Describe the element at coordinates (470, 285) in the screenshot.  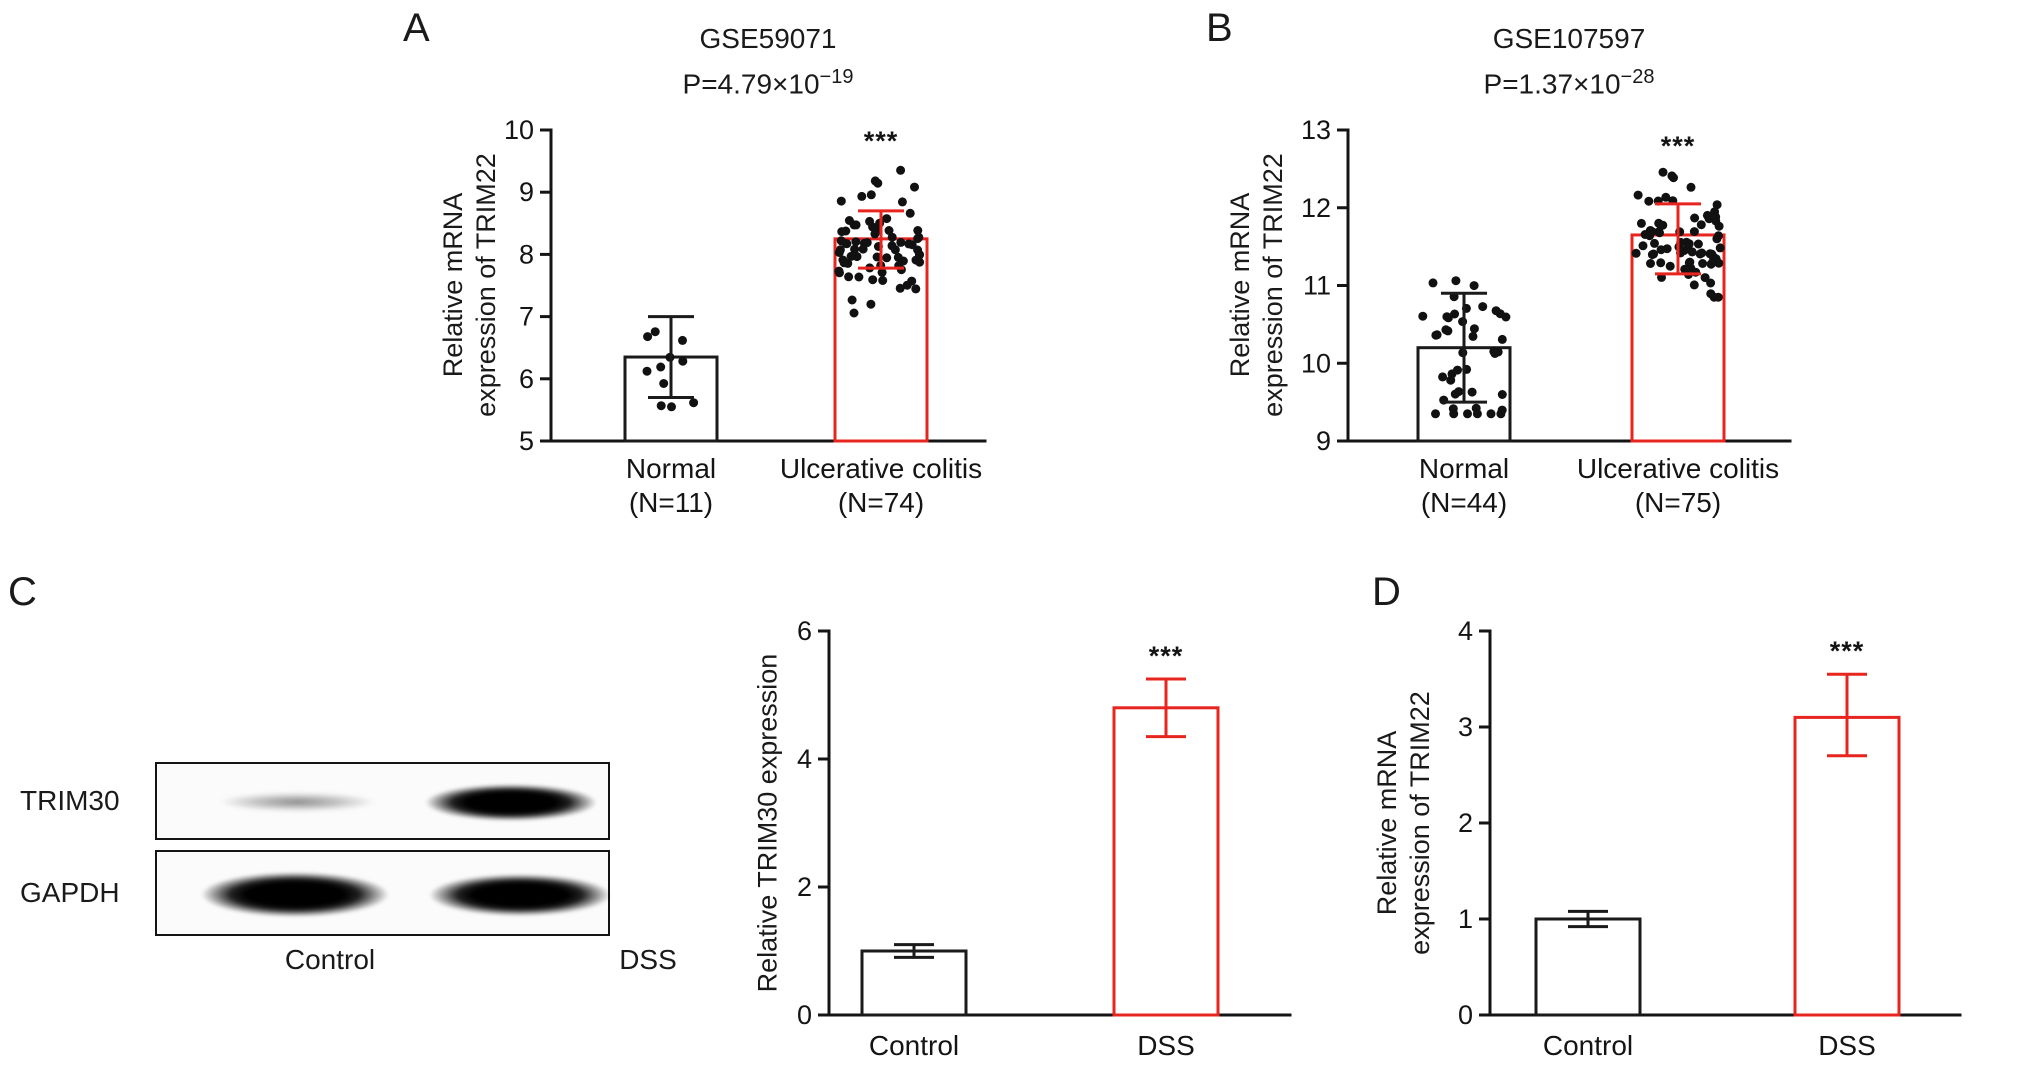
I see `panel-a-ylabel: Relative mRNA expression of TRIM22` at that location.